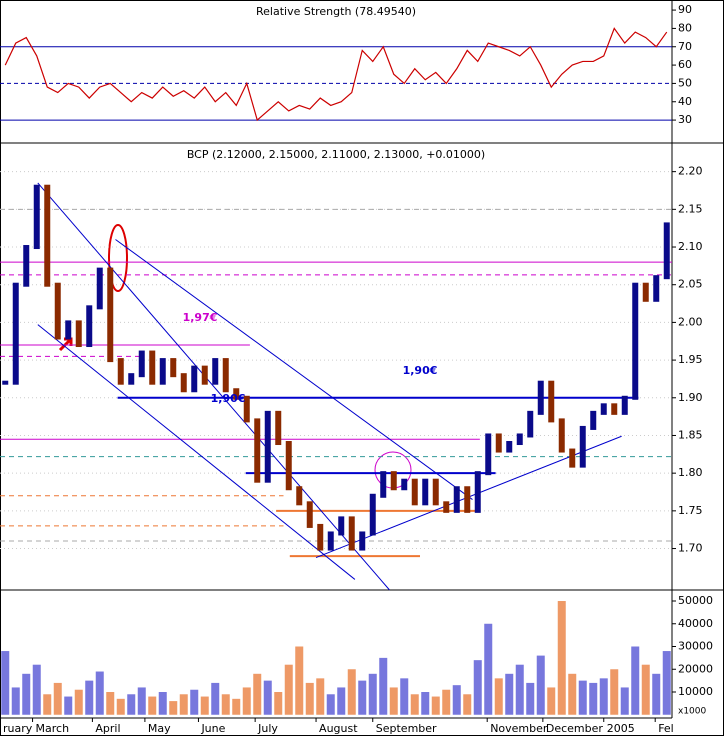 Image resolution: width=724 pixels, height=740 pixels. What do you see at coordinates (695, 668) in the screenshot?
I see `y-tick-label: 20000` at bounding box center [695, 668].